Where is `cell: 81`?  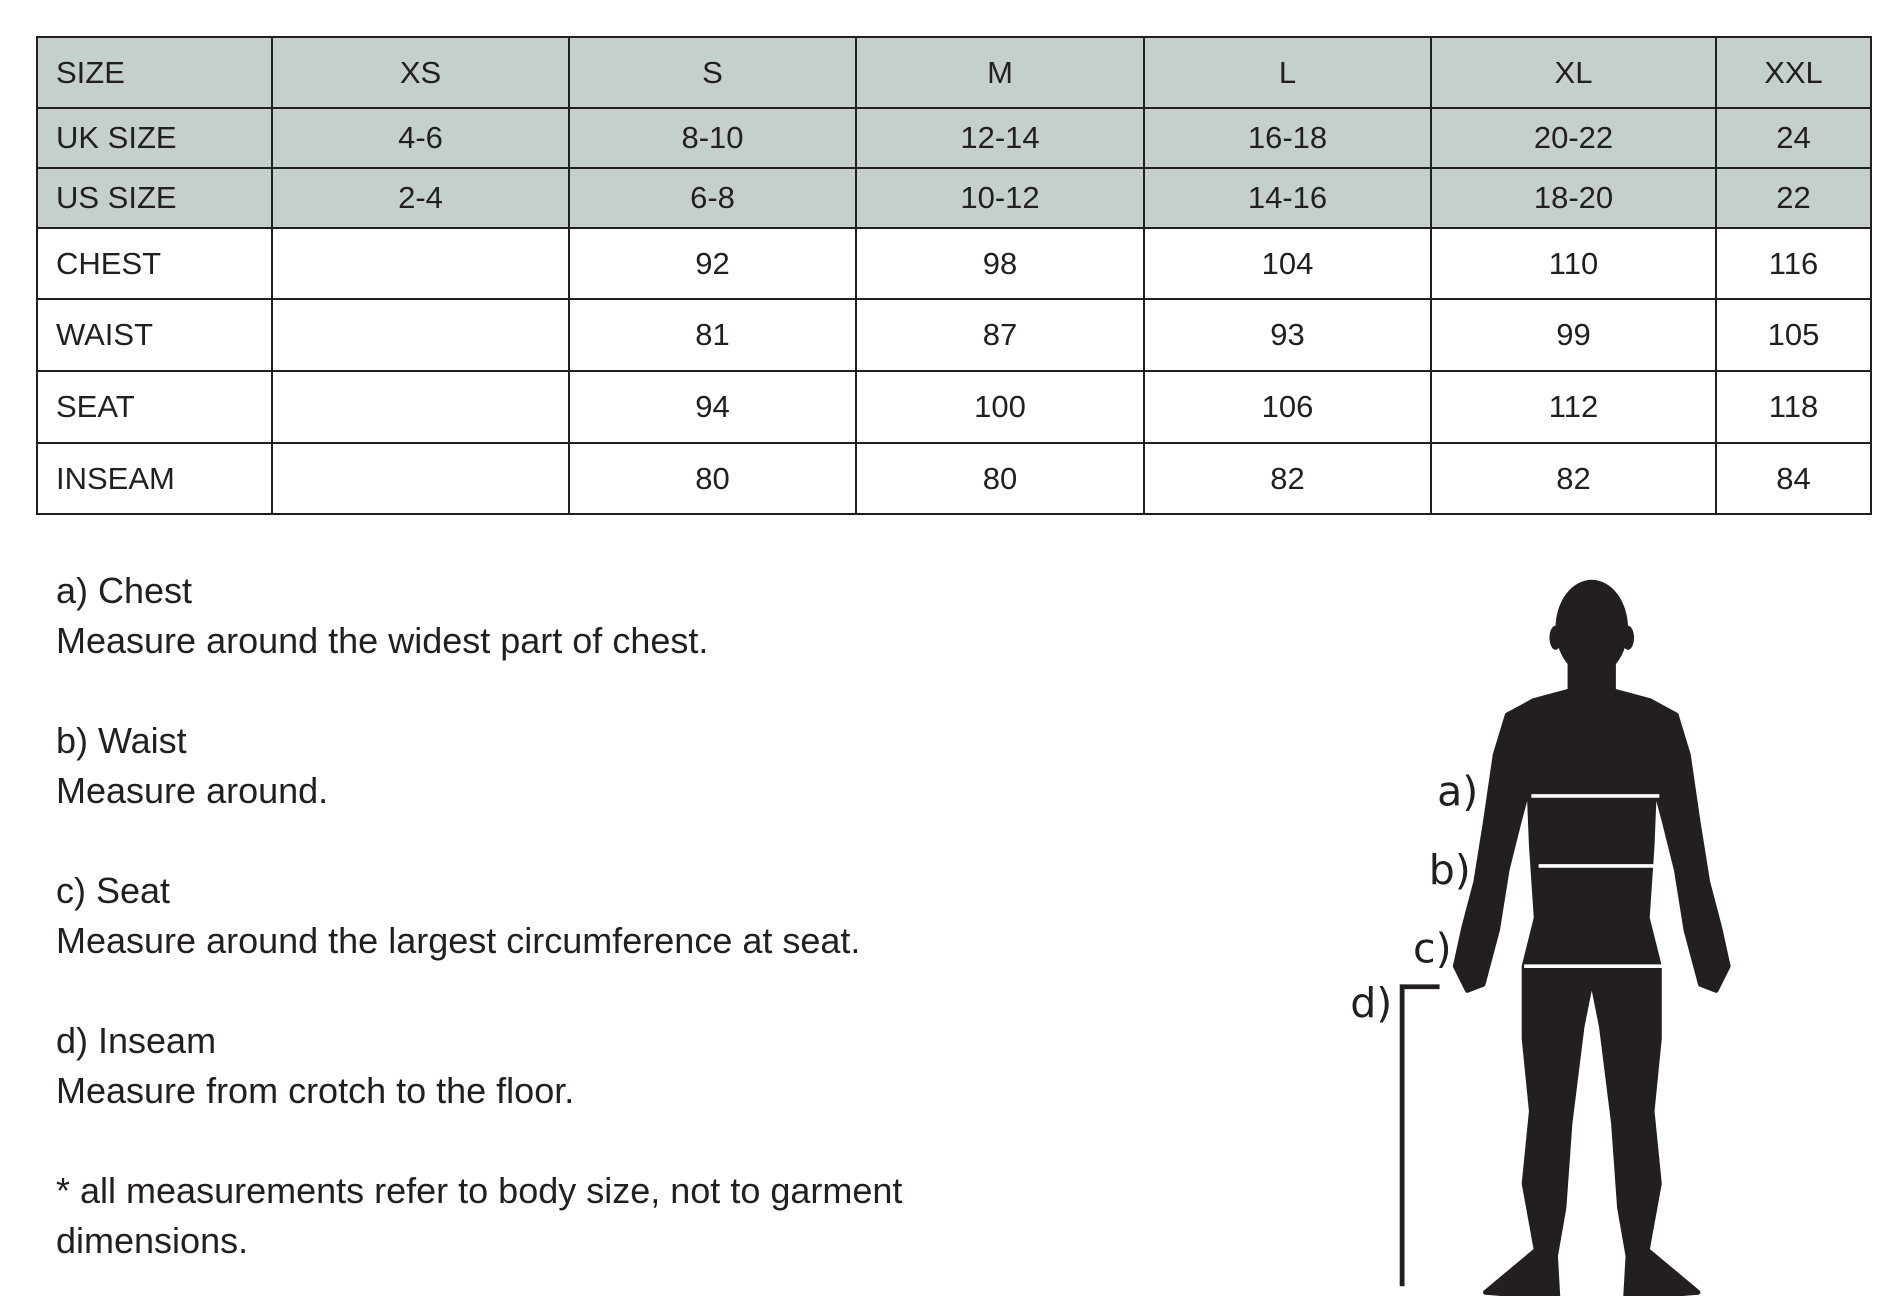 cell: 81 is located at coordinates (712, 335).